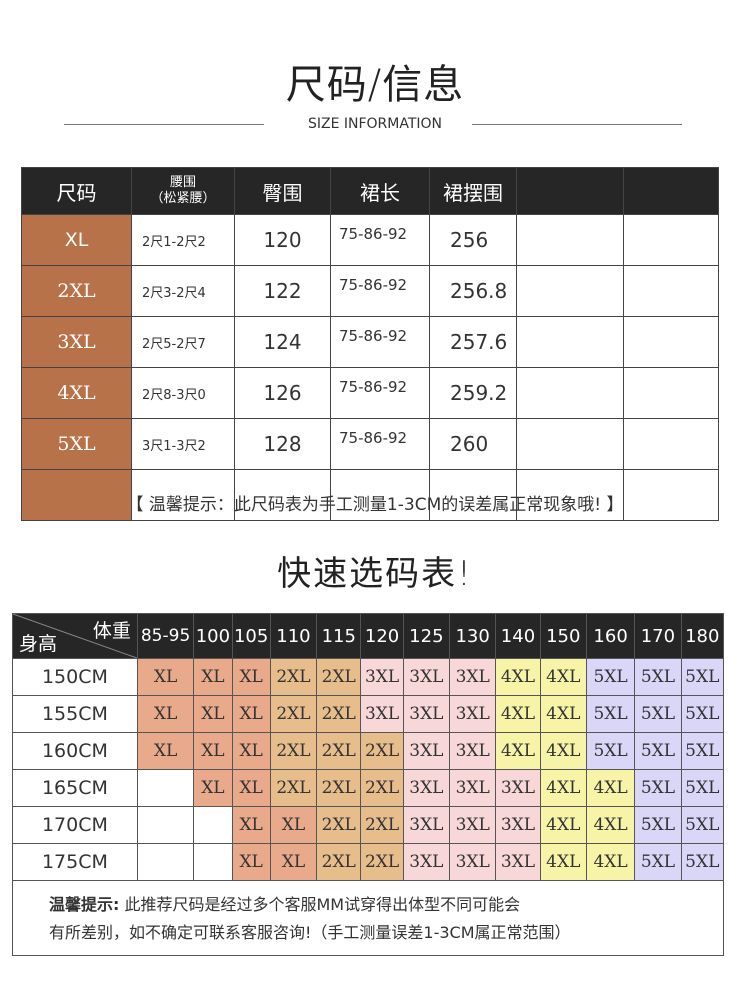  What do you see at coordinates (75, 714) in the screenshot?
I see `height-label: 155CM` at bounding box center [75, 714].